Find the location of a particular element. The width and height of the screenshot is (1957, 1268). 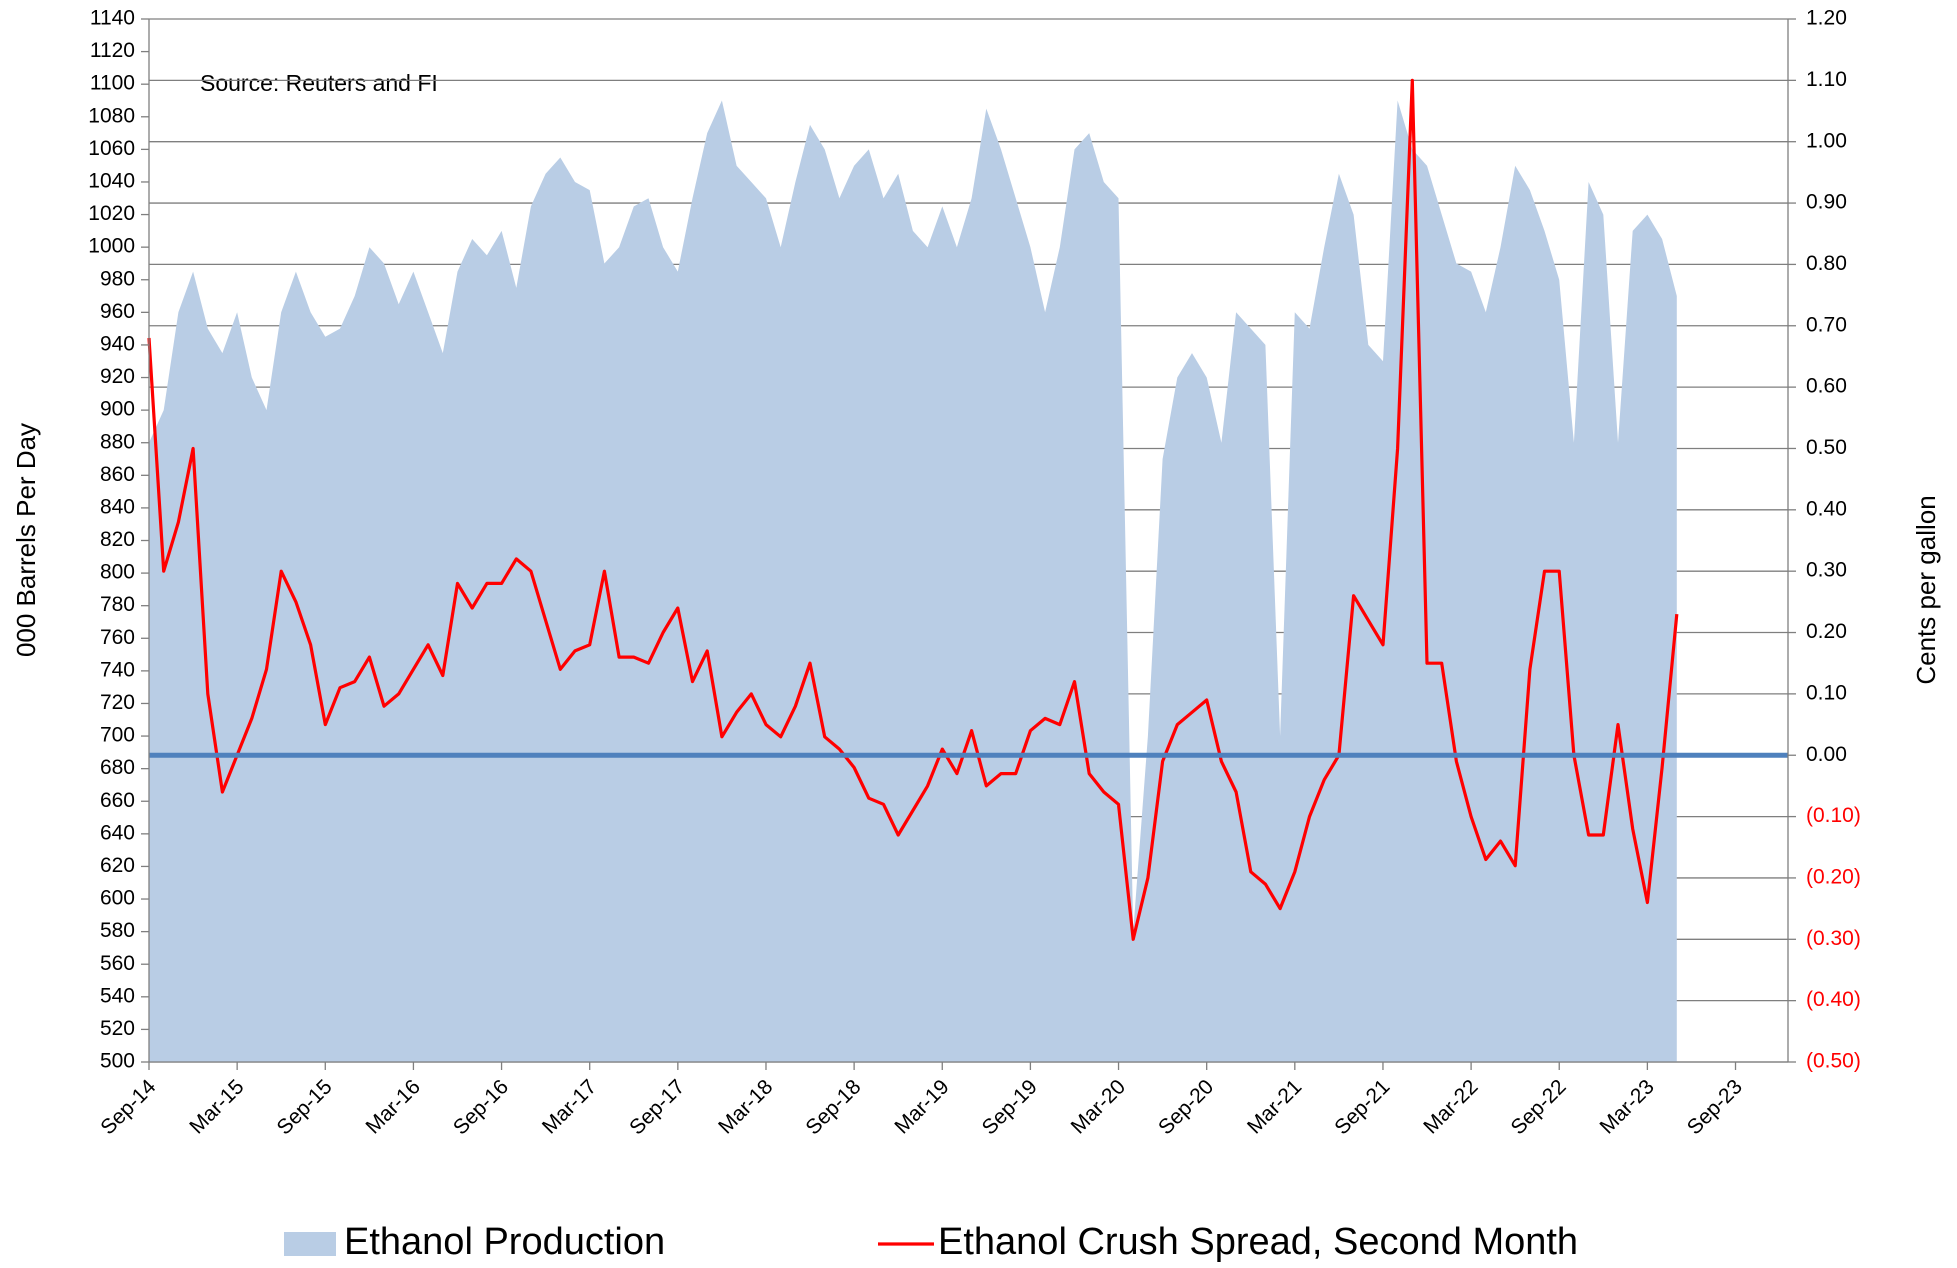

x-tick-label: Mar-16 is located at coordinates (393, 1106).